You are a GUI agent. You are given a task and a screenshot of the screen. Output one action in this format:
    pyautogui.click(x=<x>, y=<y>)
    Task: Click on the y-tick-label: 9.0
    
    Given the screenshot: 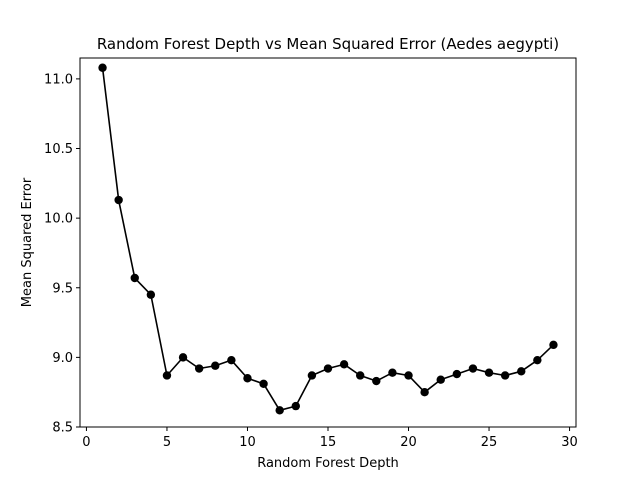 What is the action you would take?
    pyautogui.click(x=62, y=358)
    